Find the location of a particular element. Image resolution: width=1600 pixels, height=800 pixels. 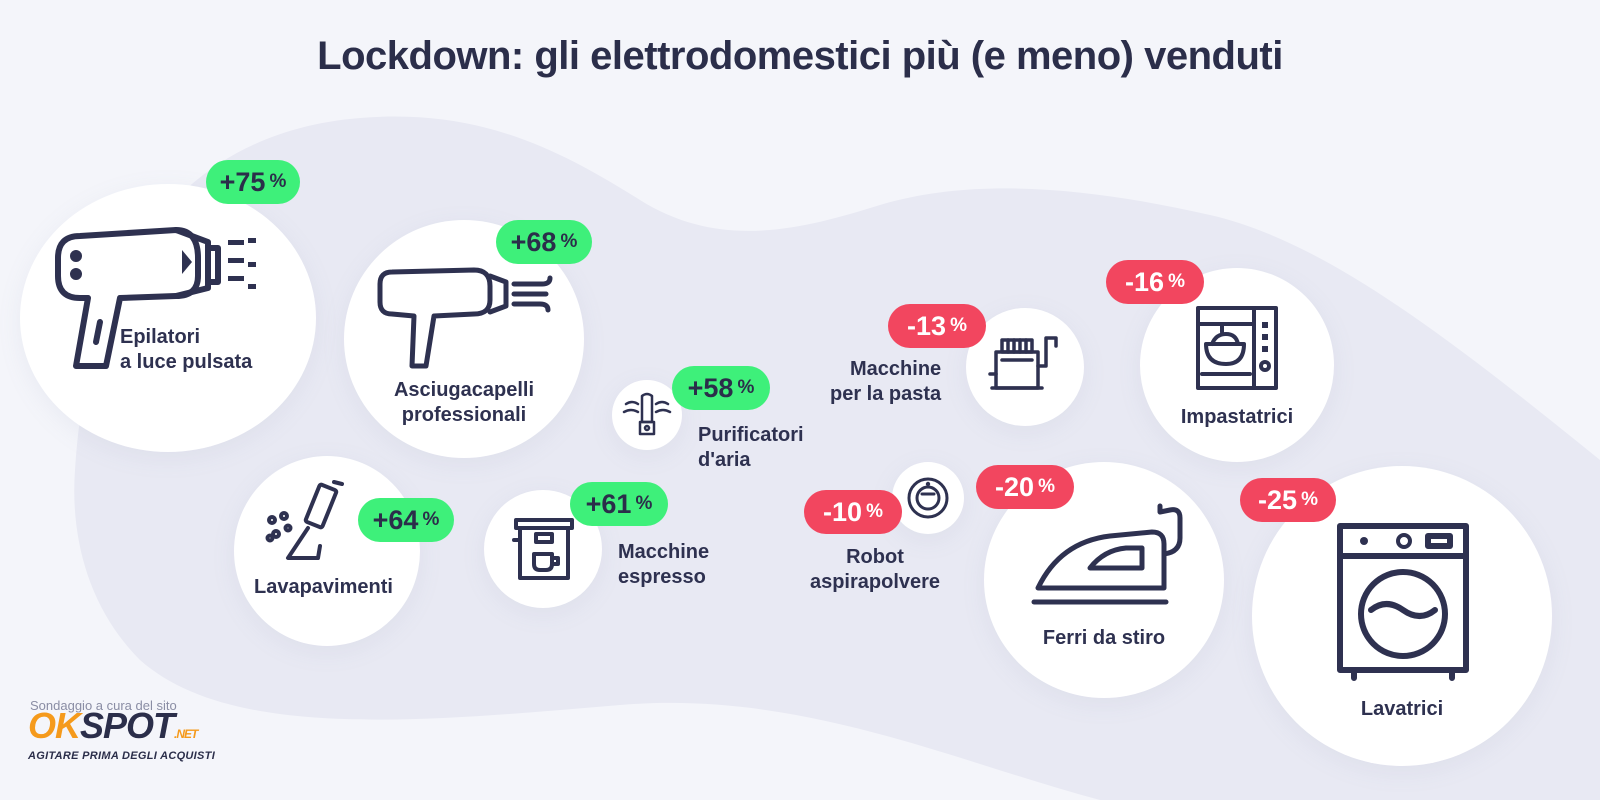

label-epilatori: Epilatori a luce pulsata is located at coordinates (186, 350).